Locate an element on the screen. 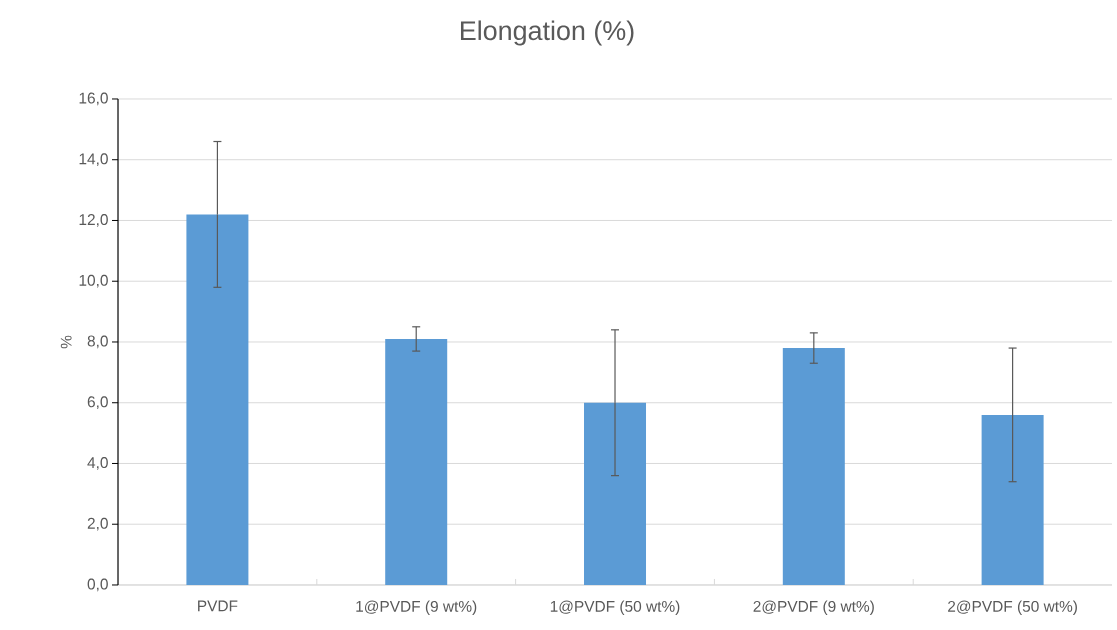 The width and height of the screenshot is (1117, 630). y-tick-label: 10,0 is located at coordinates (93, 281).